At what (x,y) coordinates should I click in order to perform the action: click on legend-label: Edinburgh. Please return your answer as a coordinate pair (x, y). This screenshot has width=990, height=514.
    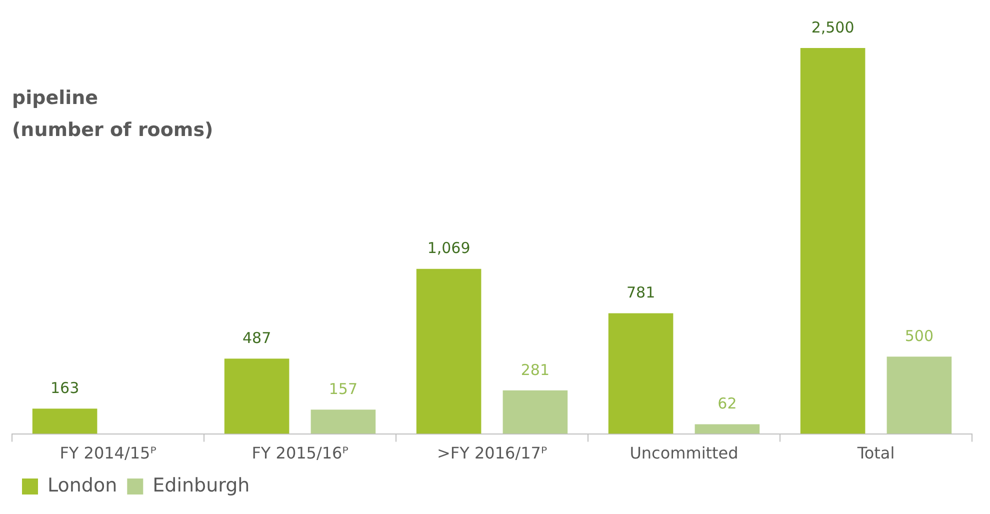
    Looking at the image, I should click on (201, 485).